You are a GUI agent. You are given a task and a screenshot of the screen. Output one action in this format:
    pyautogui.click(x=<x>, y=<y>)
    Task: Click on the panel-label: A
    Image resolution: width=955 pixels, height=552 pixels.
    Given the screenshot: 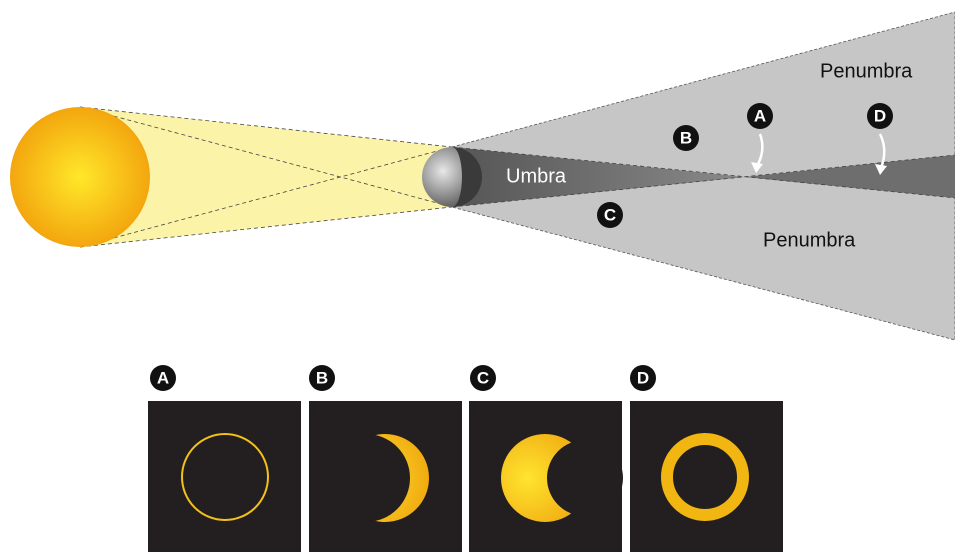 What is the action you would take?
    pyautogui.click(x=163, y=377)
    